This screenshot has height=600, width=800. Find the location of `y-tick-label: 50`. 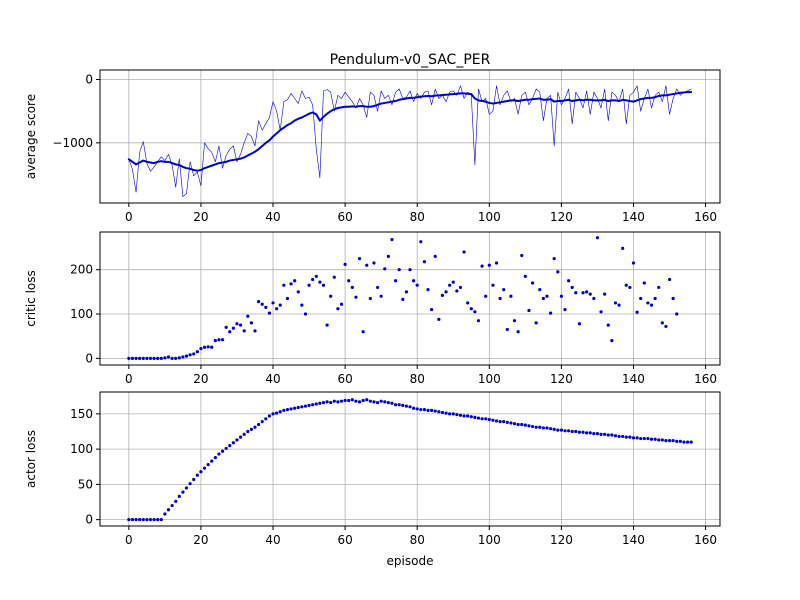

y-tick-label: 50 is located at coordinates (85, 484).